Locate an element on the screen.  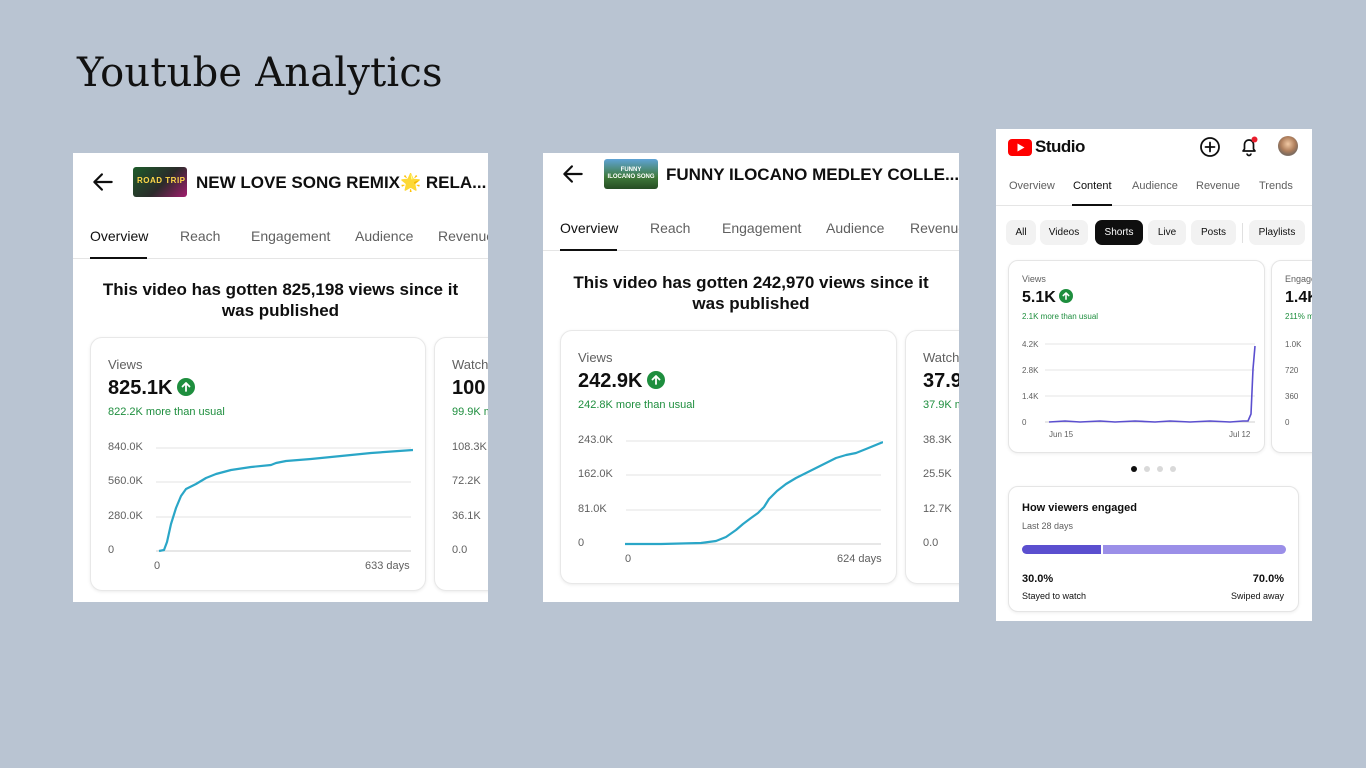
chip-videos: Videos is located at coordinates (1064, 232).